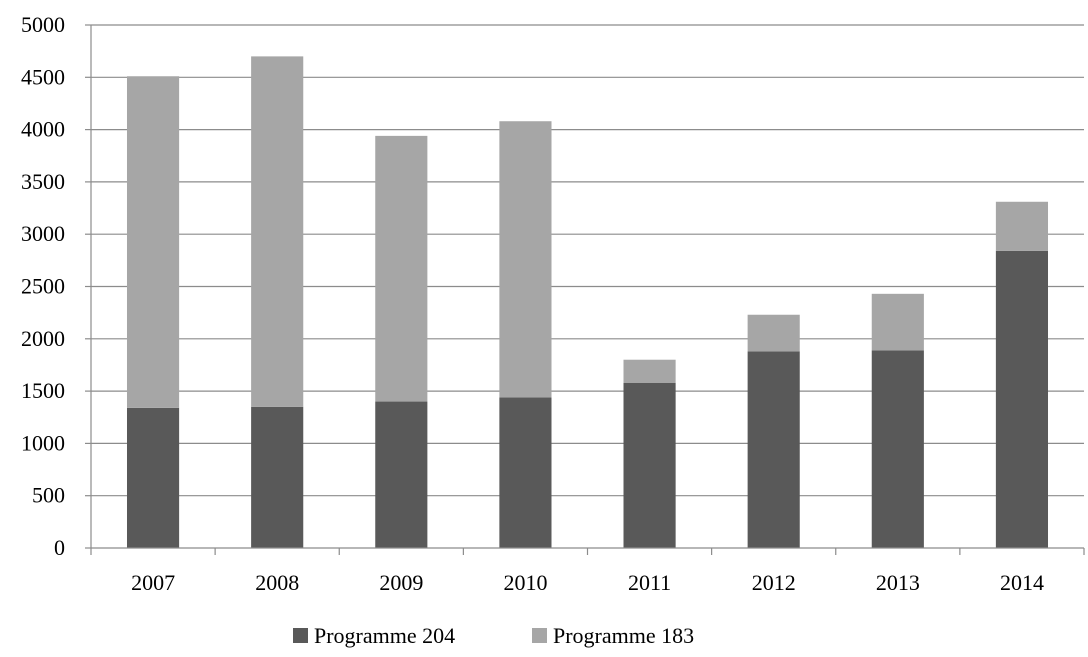  What do you see at coordinates (1022, 399) in the screenshot?
I see `bar-programme-204-2014` at bounding box center [1022, 399].